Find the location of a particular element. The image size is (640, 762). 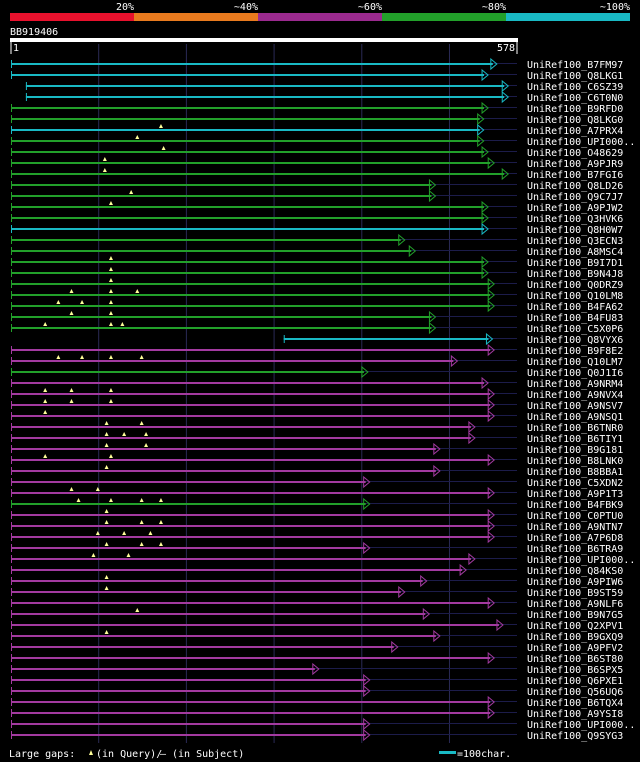

hit-label: UniRef100_B9GXQ9 is located at coordinates (575, 637).